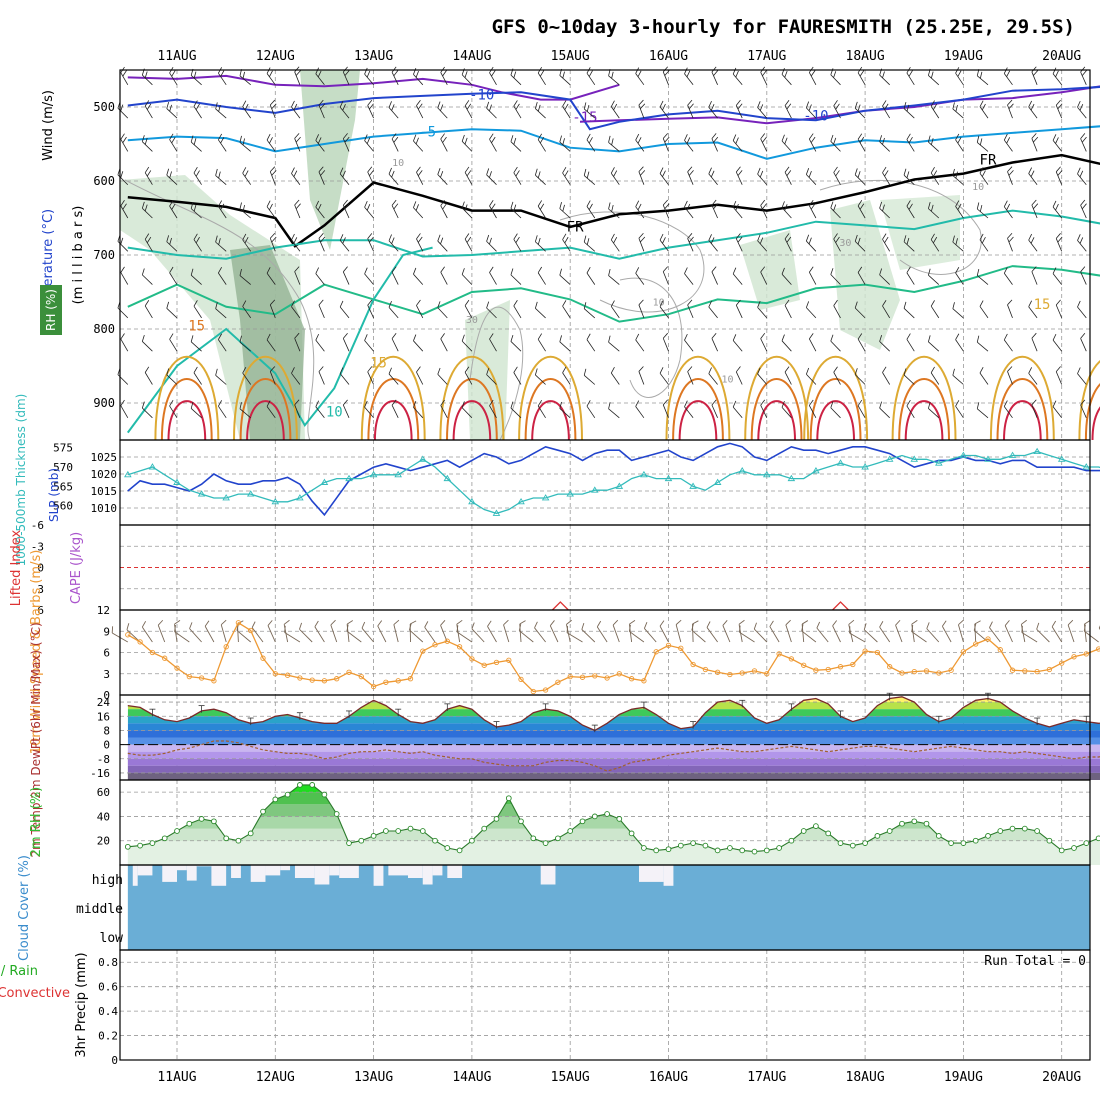  What do you see at coordinates (176, 56) in the screenshot?
I see `date-label-top: 11AUG` at bounding box center [176, 56].